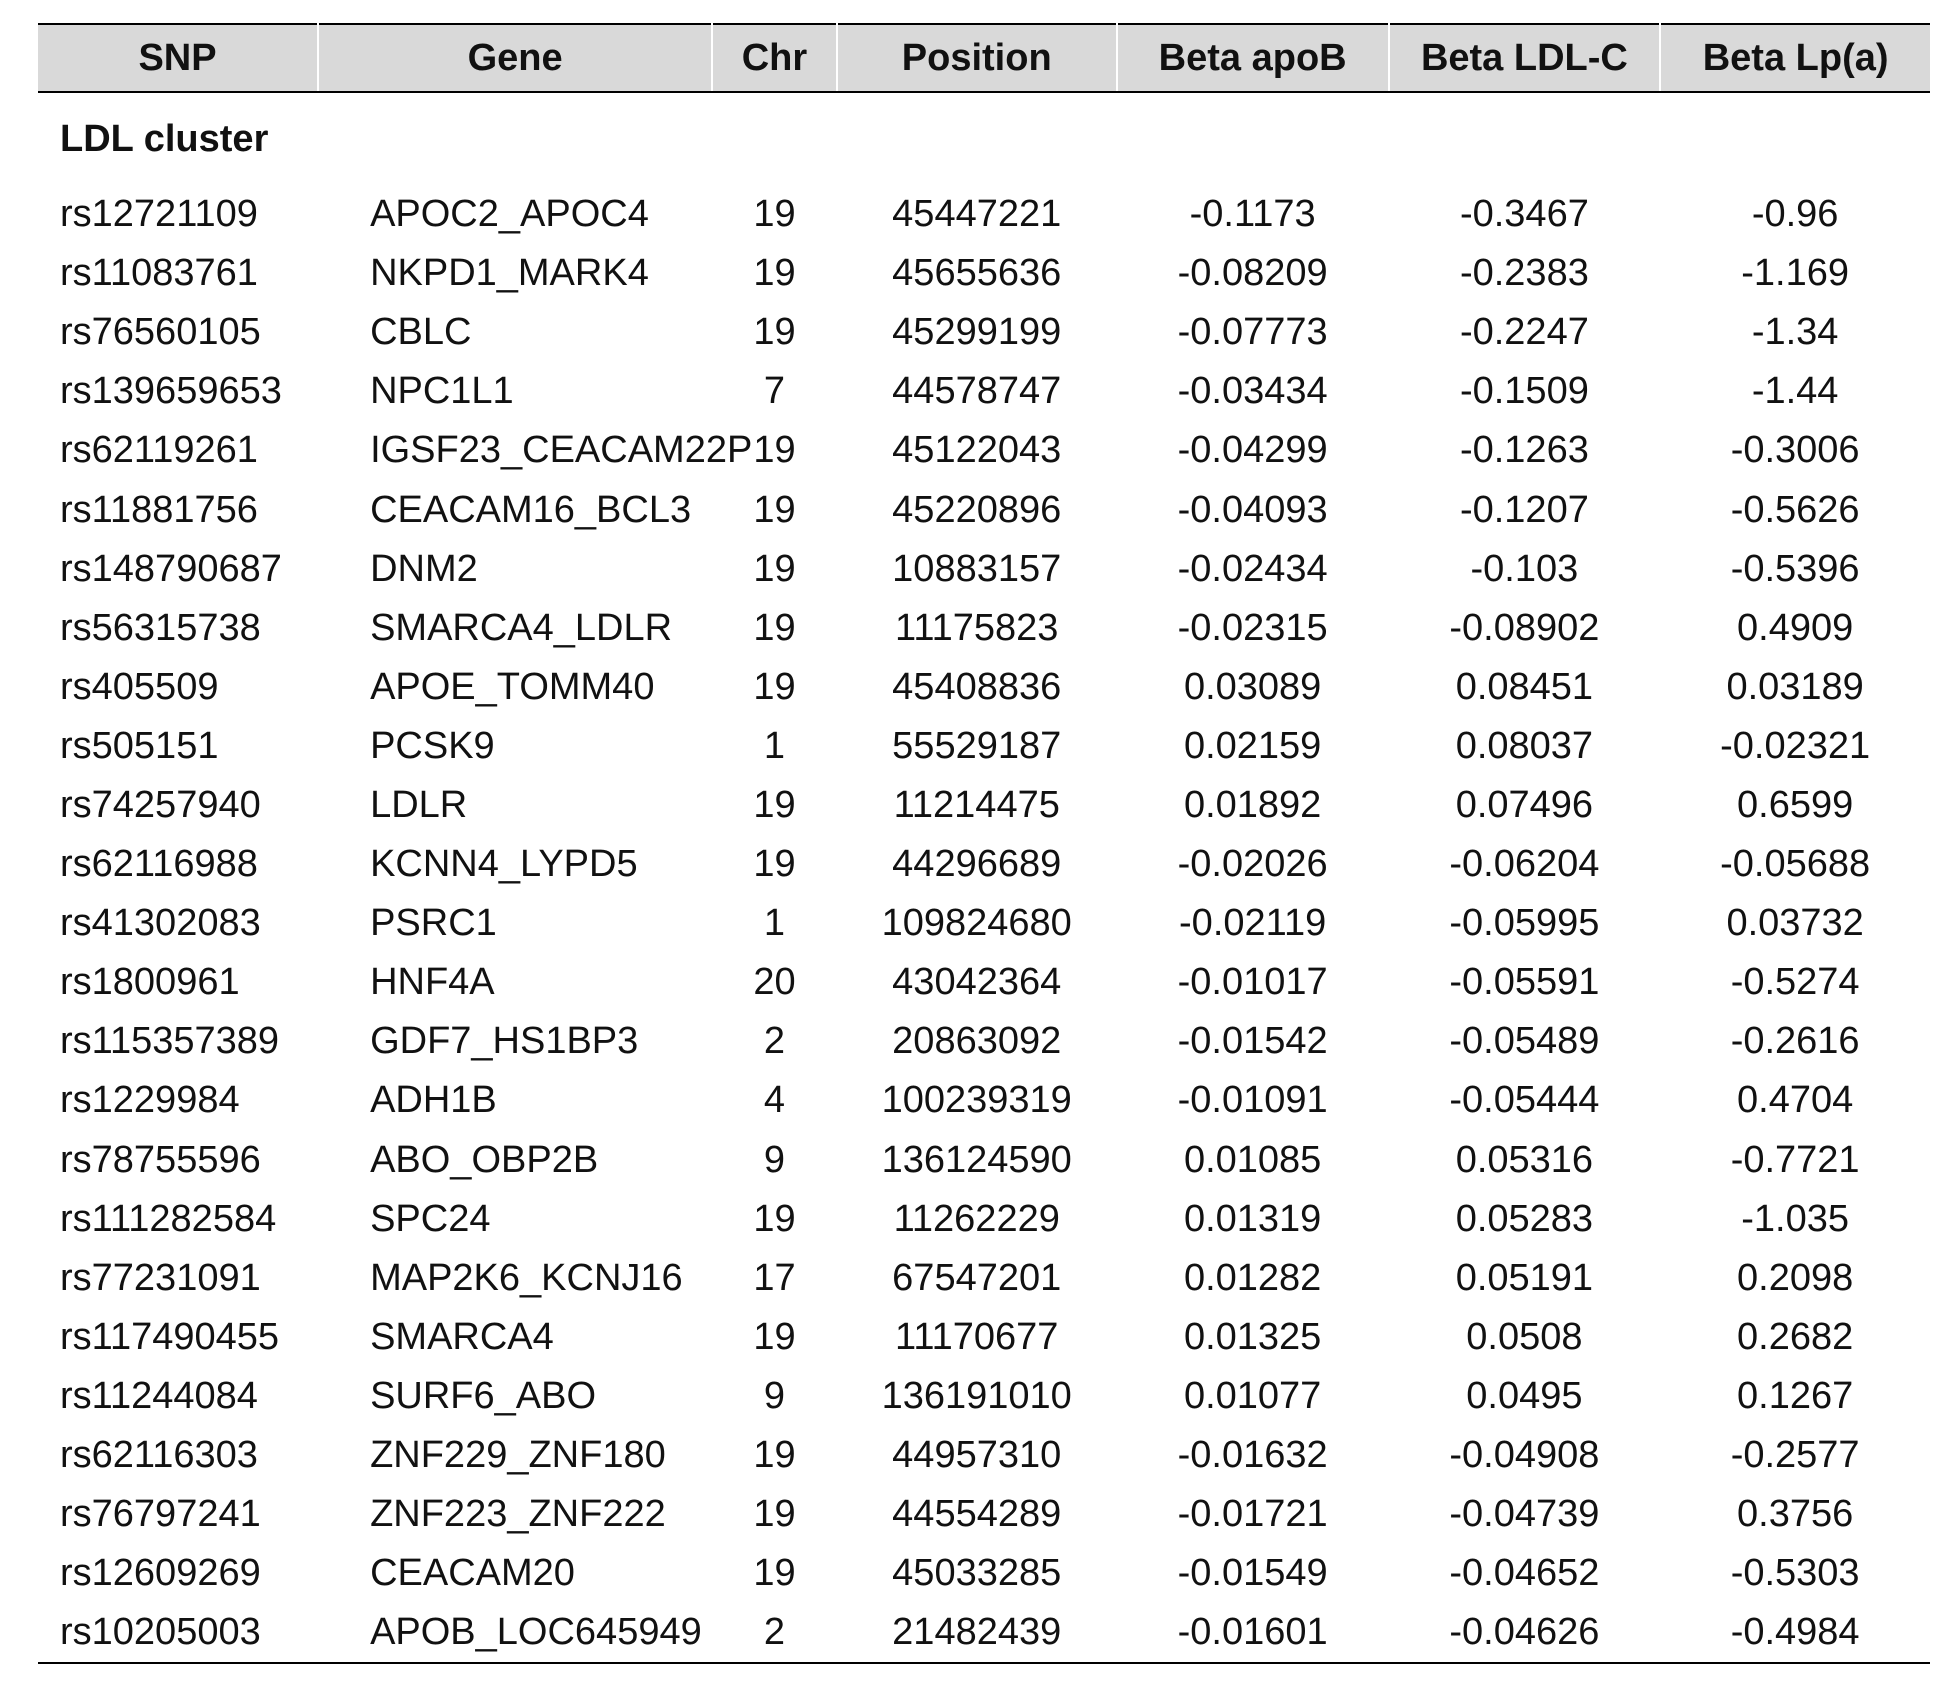 This screenshot has height=1698, width=1938. What do you see at coordinates (171, 568) in the screenshot?
I see `cell-snp: rs148790687` at bounding box center [171, 568].